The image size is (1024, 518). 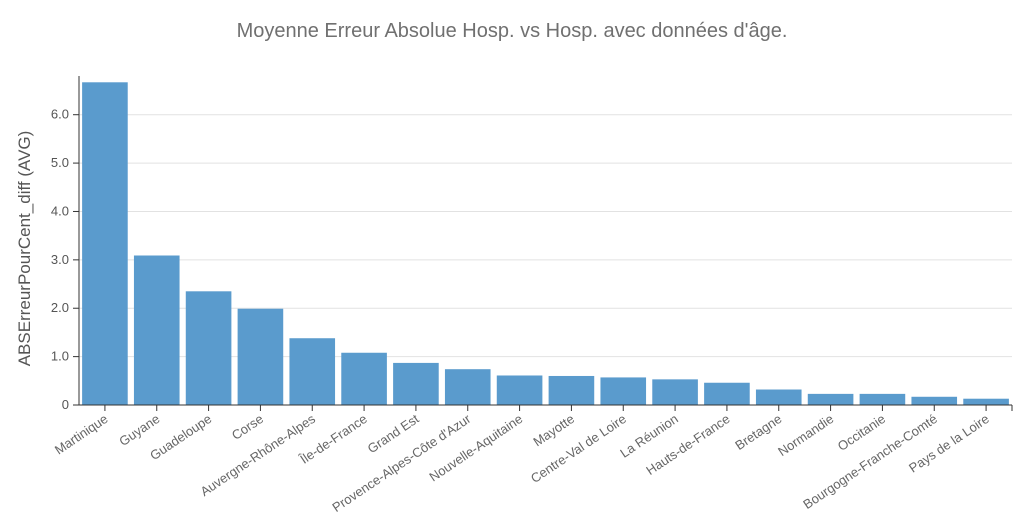 I want to click on x-tick-label: Martinique, so click(x=81, y=434).